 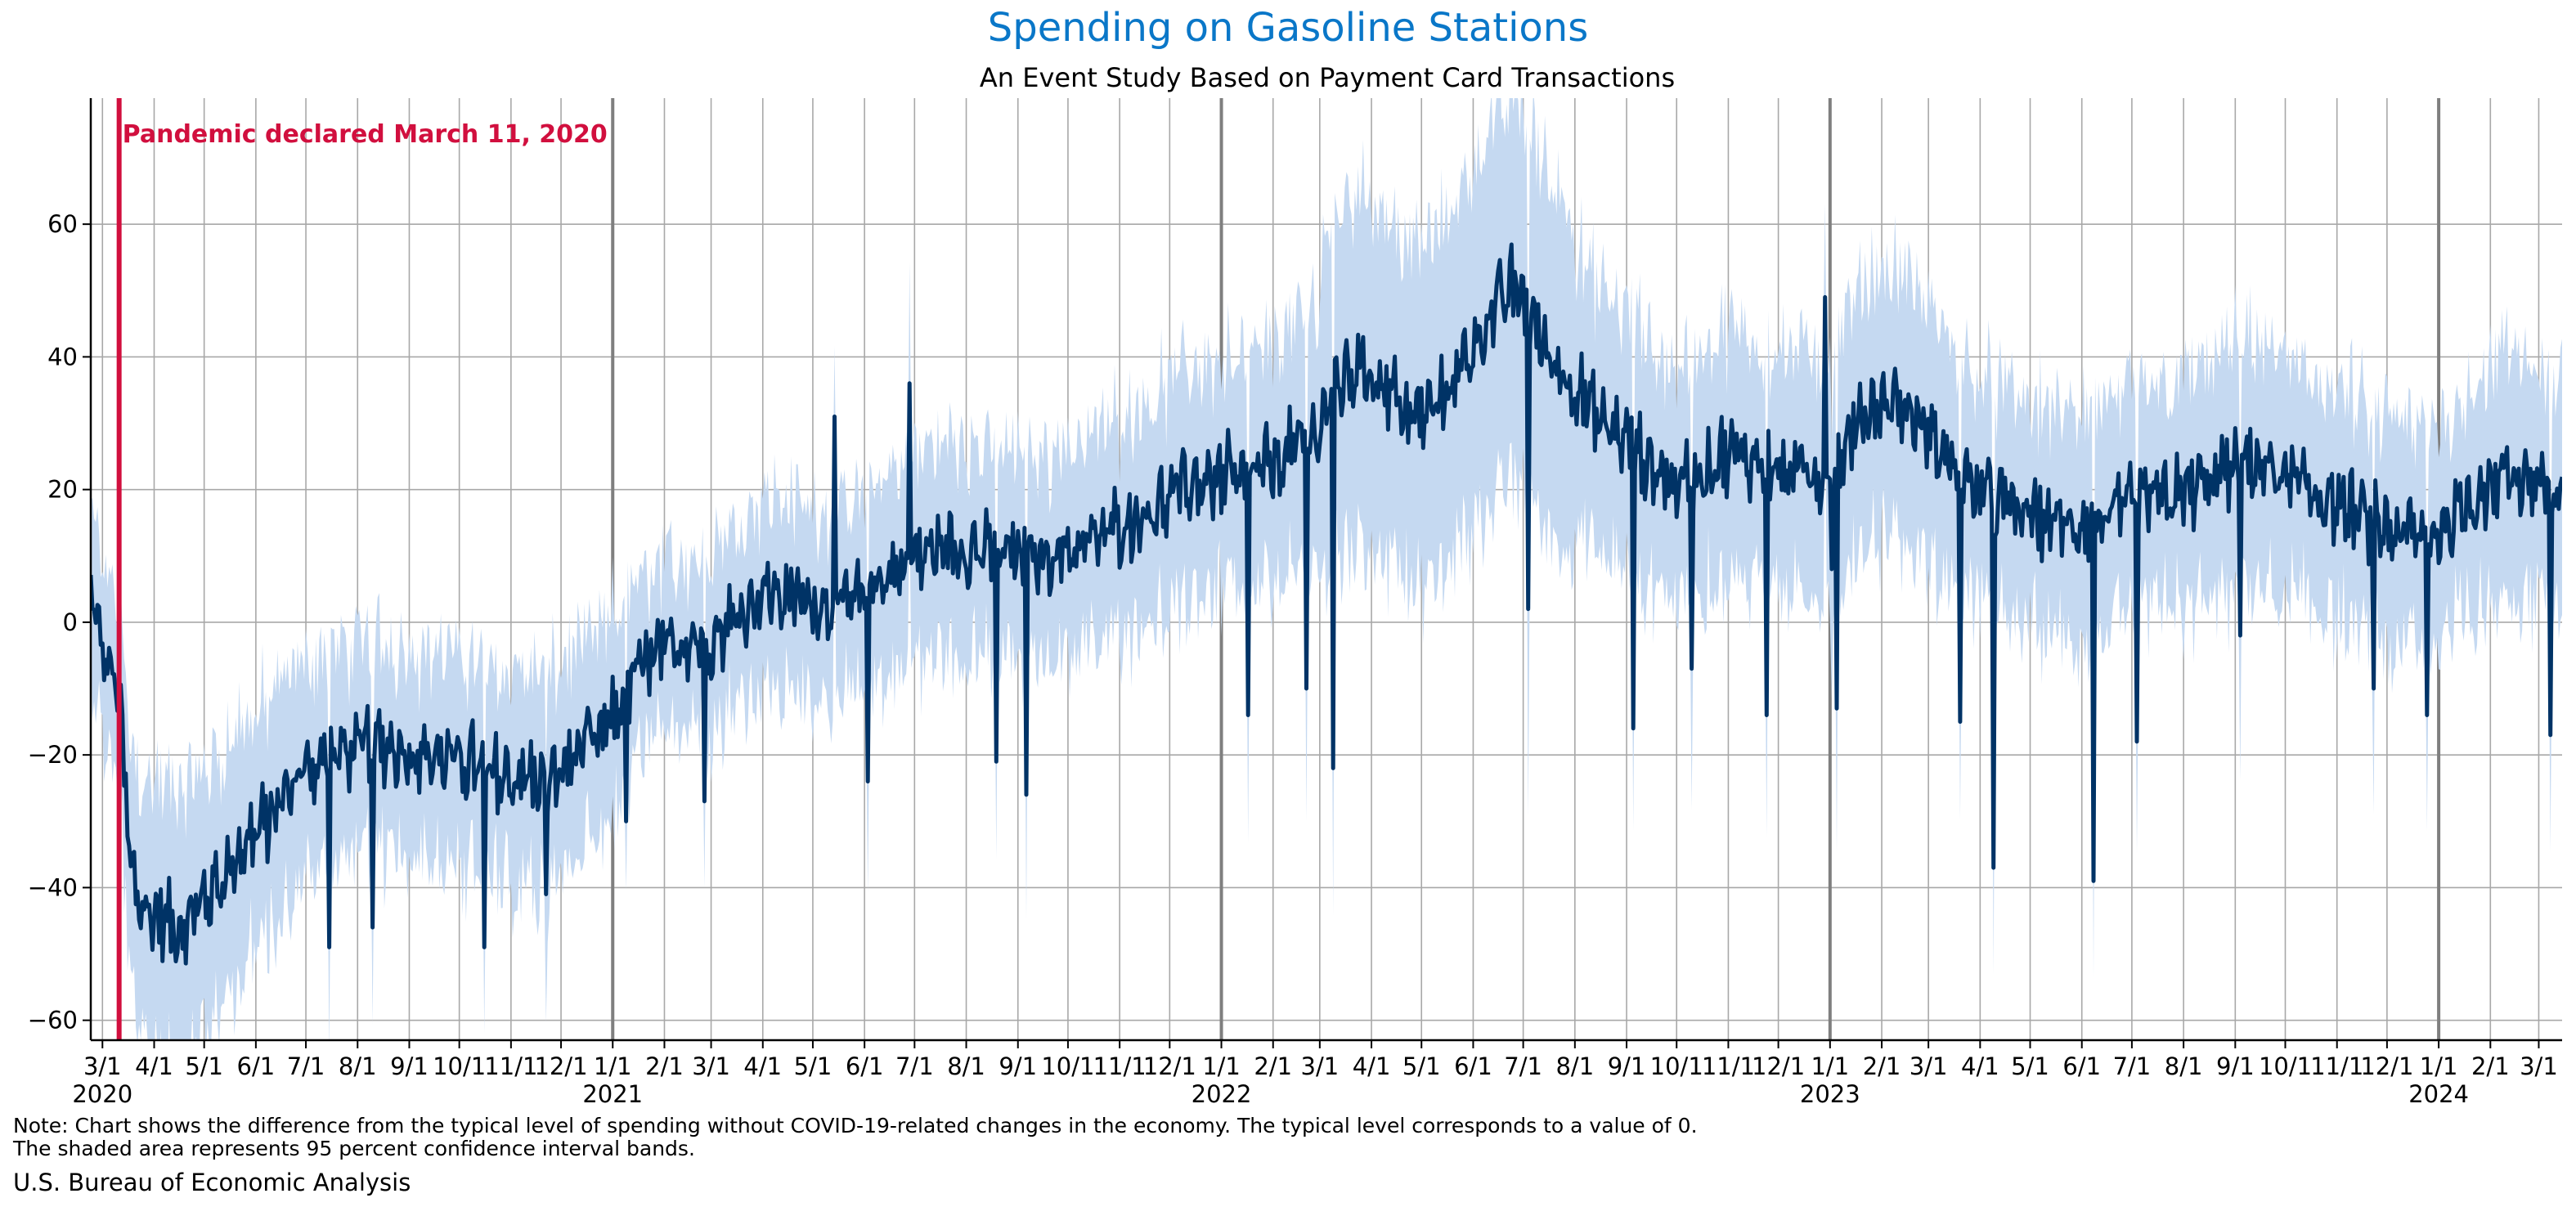 What do you see at coordinates (70, 622) in the screenshot?
I see `y-tick-label: 0` at bounding box center [70, 622].